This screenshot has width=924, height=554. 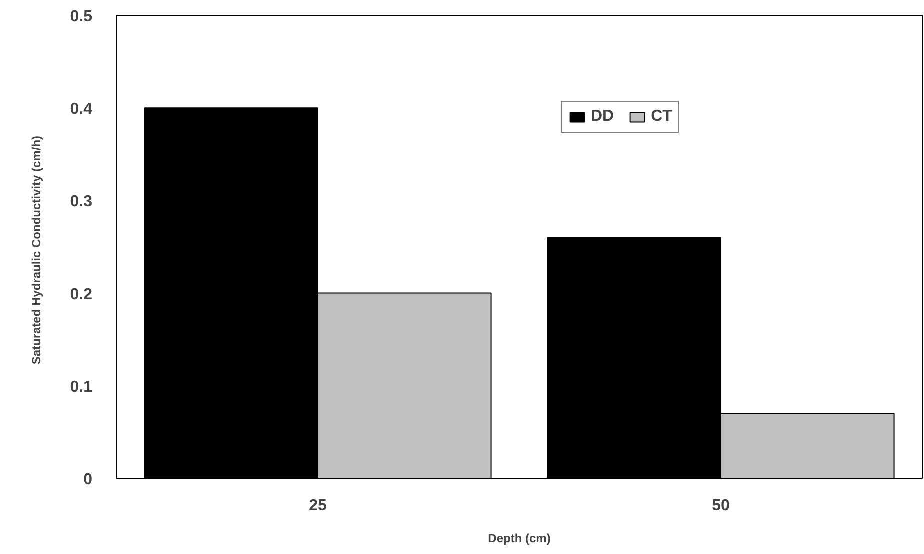 What do you see at coordinates (81, 109) in the screenshot?
I see `y-tick-label: 0.4` at bounding box center [81, 109].